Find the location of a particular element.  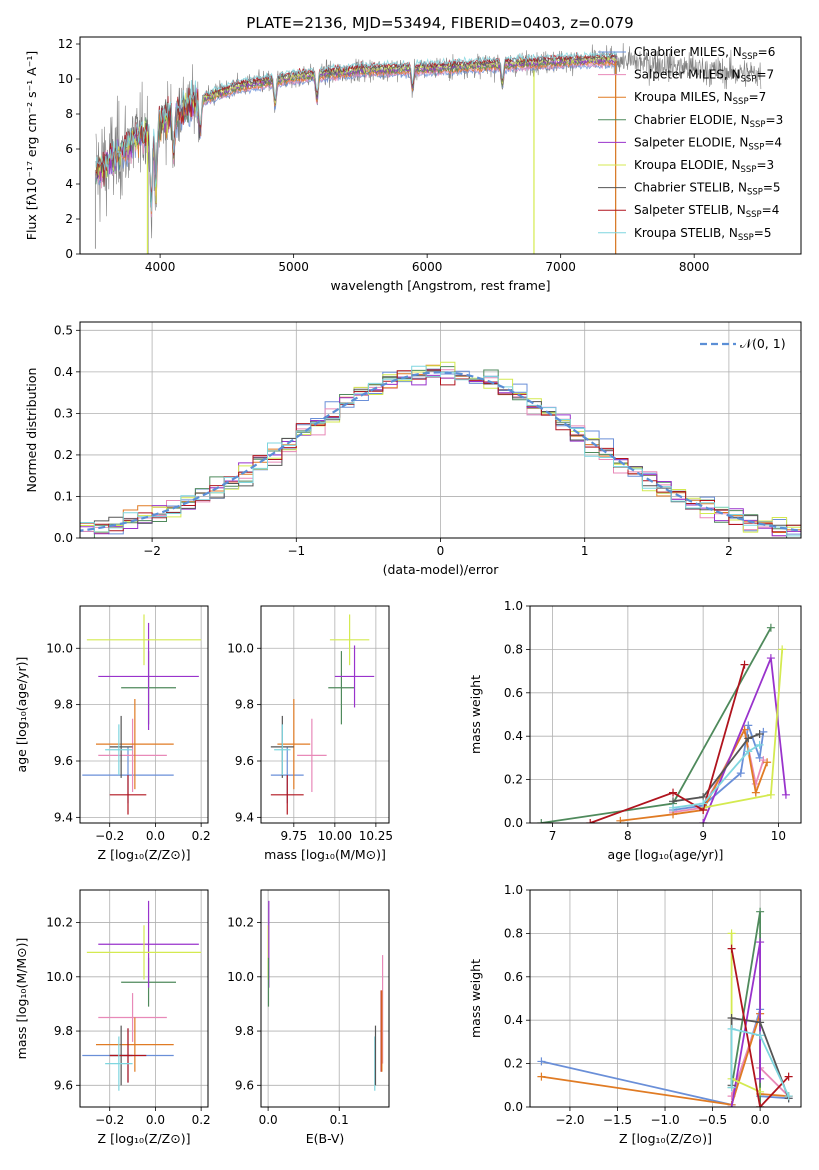

x-tick-label: 9.75 is located at coordinates (293, 836).